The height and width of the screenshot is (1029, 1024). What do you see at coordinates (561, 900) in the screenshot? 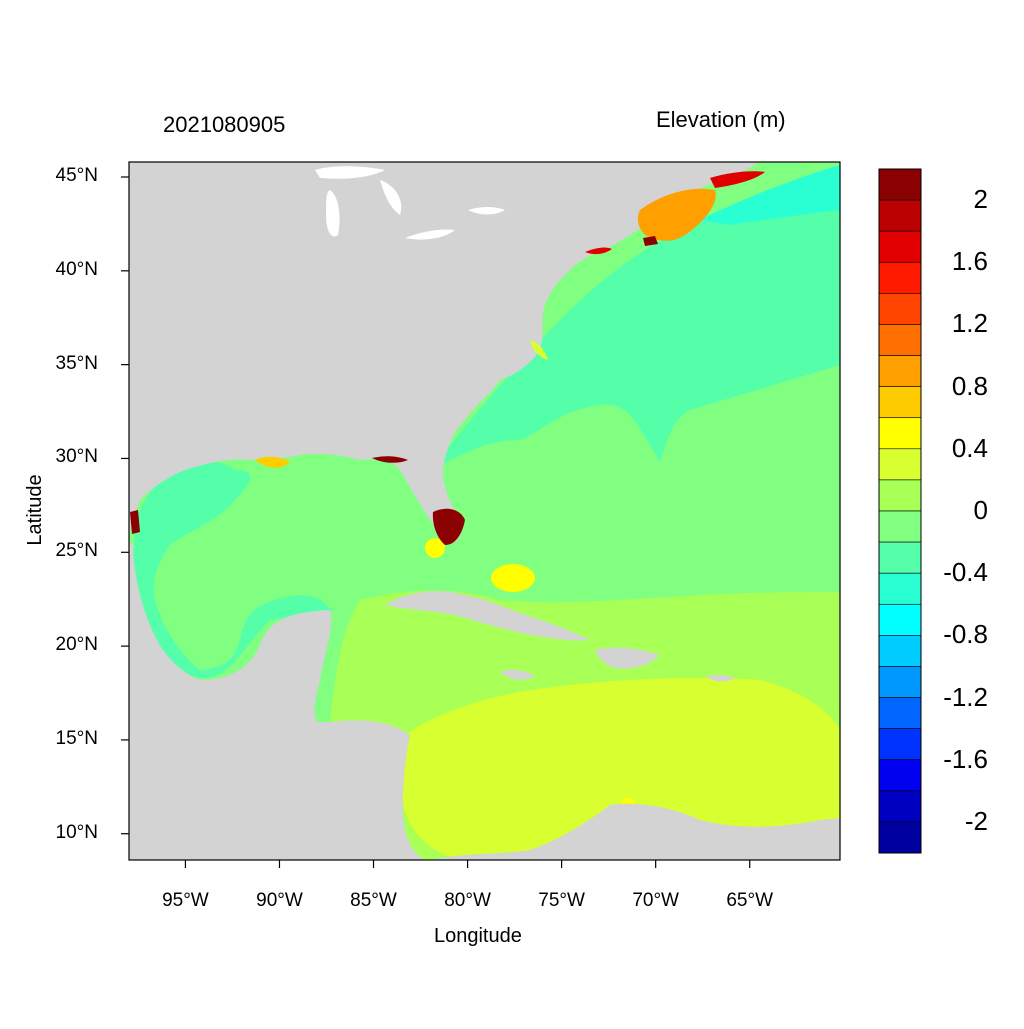
I see `x-tick-label: 75°W` at bounding box center [561, 900].